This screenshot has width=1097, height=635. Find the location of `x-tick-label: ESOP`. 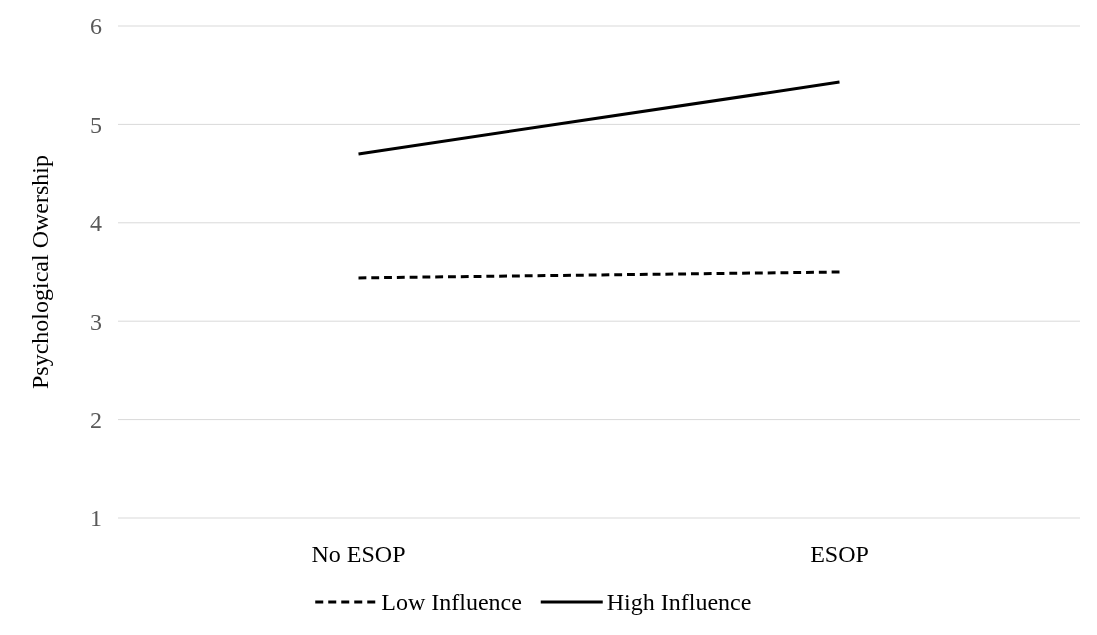

x-tick-label: ESOP is located at coordinates (839, 554).